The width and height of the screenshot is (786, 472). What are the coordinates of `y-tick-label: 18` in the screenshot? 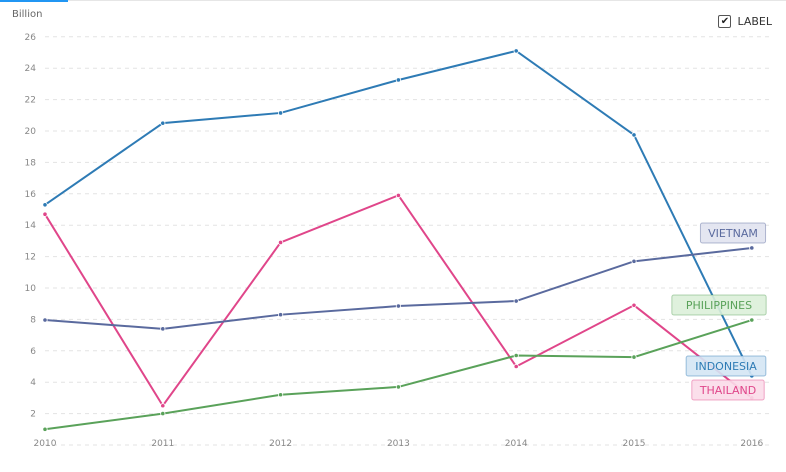 It's located at (31, 163).